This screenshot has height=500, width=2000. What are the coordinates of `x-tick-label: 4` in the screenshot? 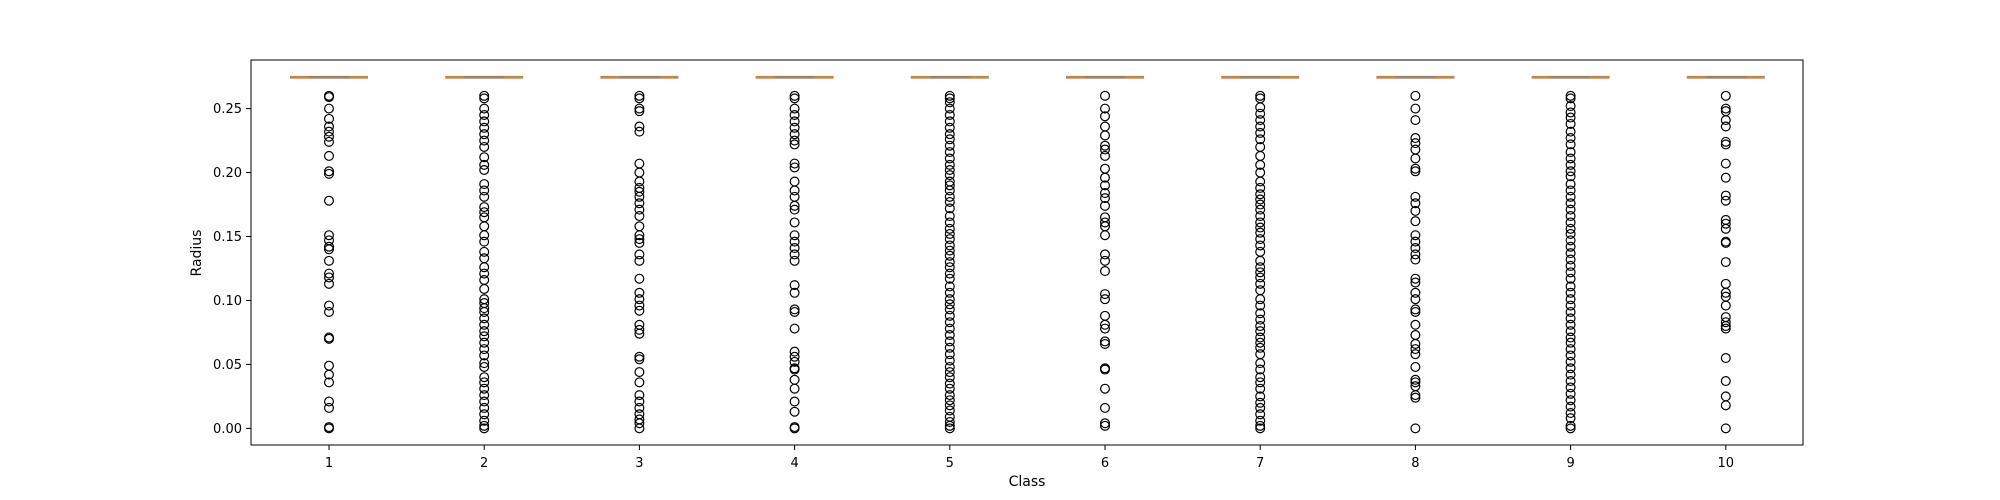 It's located at (794, 463).